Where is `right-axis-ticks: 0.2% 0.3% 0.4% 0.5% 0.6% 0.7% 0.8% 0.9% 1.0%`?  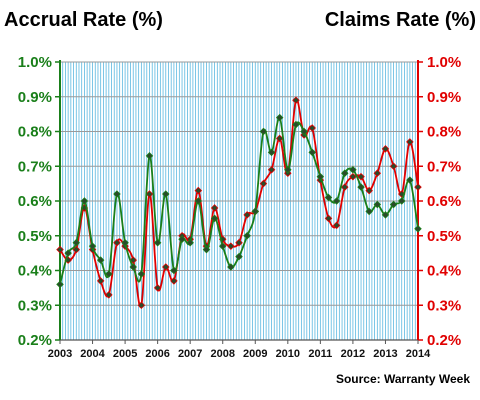
right-axis-ticks: 0.2% 0.3% 0.4% 0.5% 0.6% 0.7% 0.8% 0.9% 1.0% is located at coordinates (439, 201).